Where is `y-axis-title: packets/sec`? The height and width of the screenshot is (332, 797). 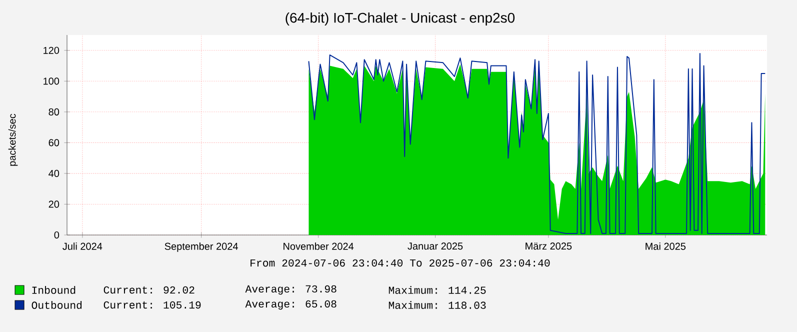 y-axis-title: packets/sec is located at coordinates (13, 140).